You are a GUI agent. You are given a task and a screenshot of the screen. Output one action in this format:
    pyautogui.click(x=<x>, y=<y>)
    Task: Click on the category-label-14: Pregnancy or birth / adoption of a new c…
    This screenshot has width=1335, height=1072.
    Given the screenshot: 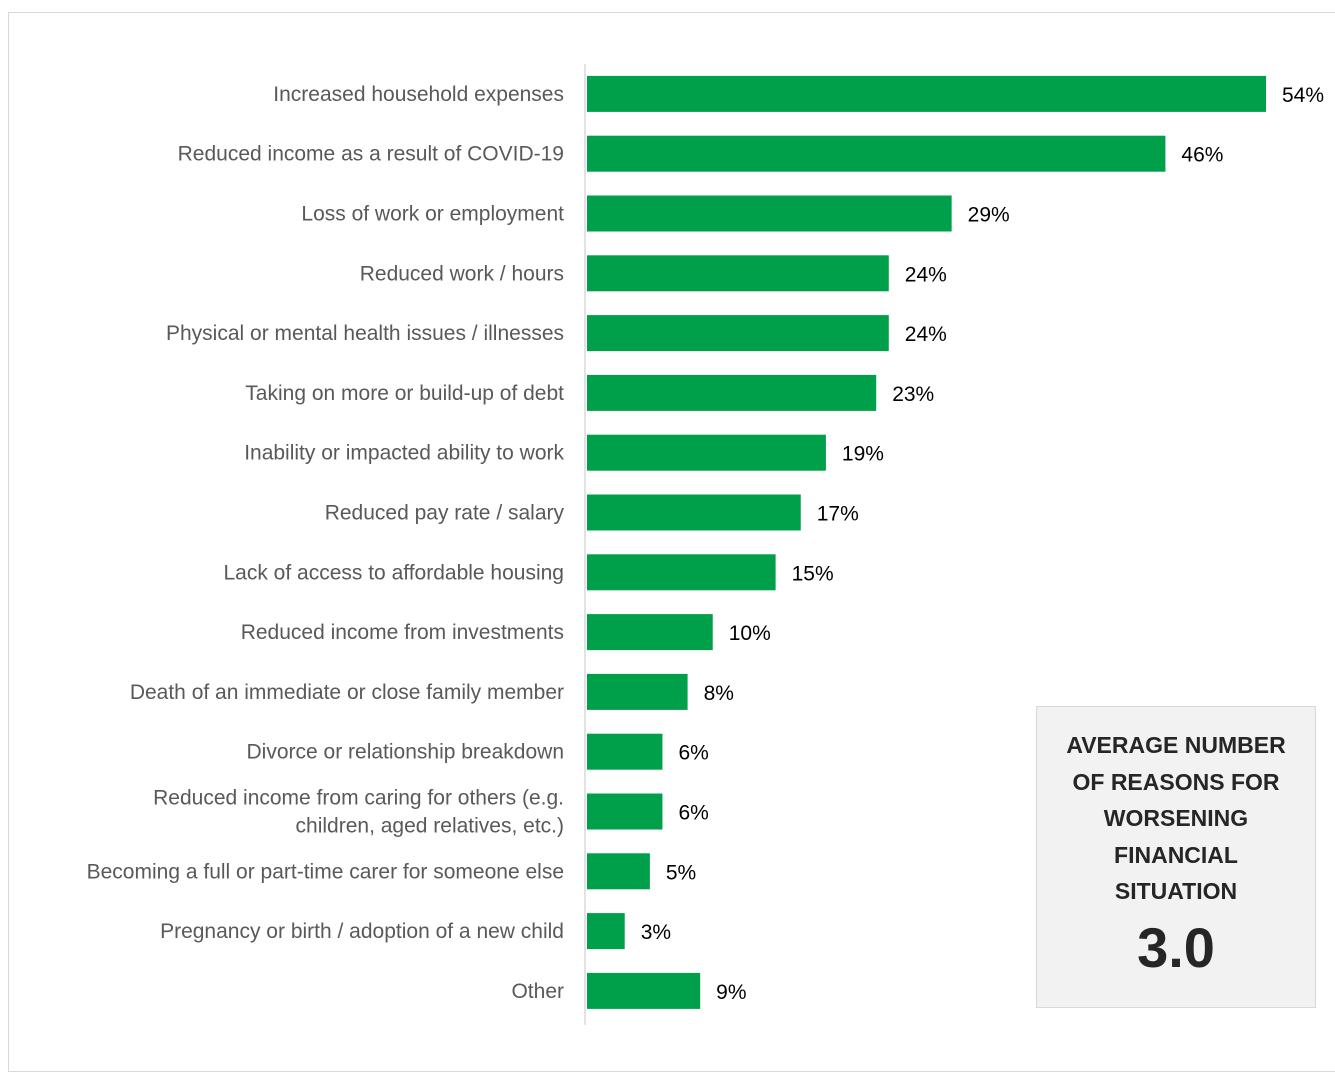 What is the action you would take?
    pyautogui.click(x=362, y=931)
    